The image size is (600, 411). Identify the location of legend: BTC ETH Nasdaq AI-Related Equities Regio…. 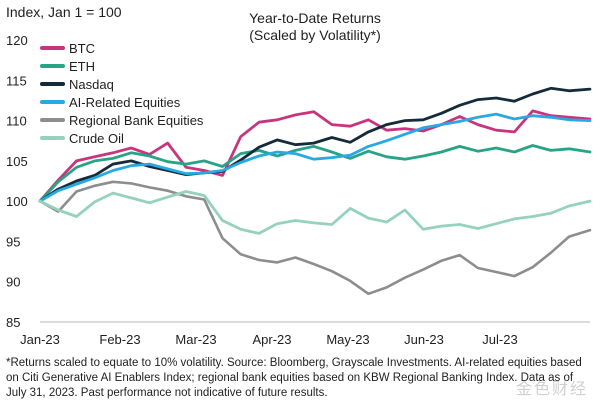
(121, 93).